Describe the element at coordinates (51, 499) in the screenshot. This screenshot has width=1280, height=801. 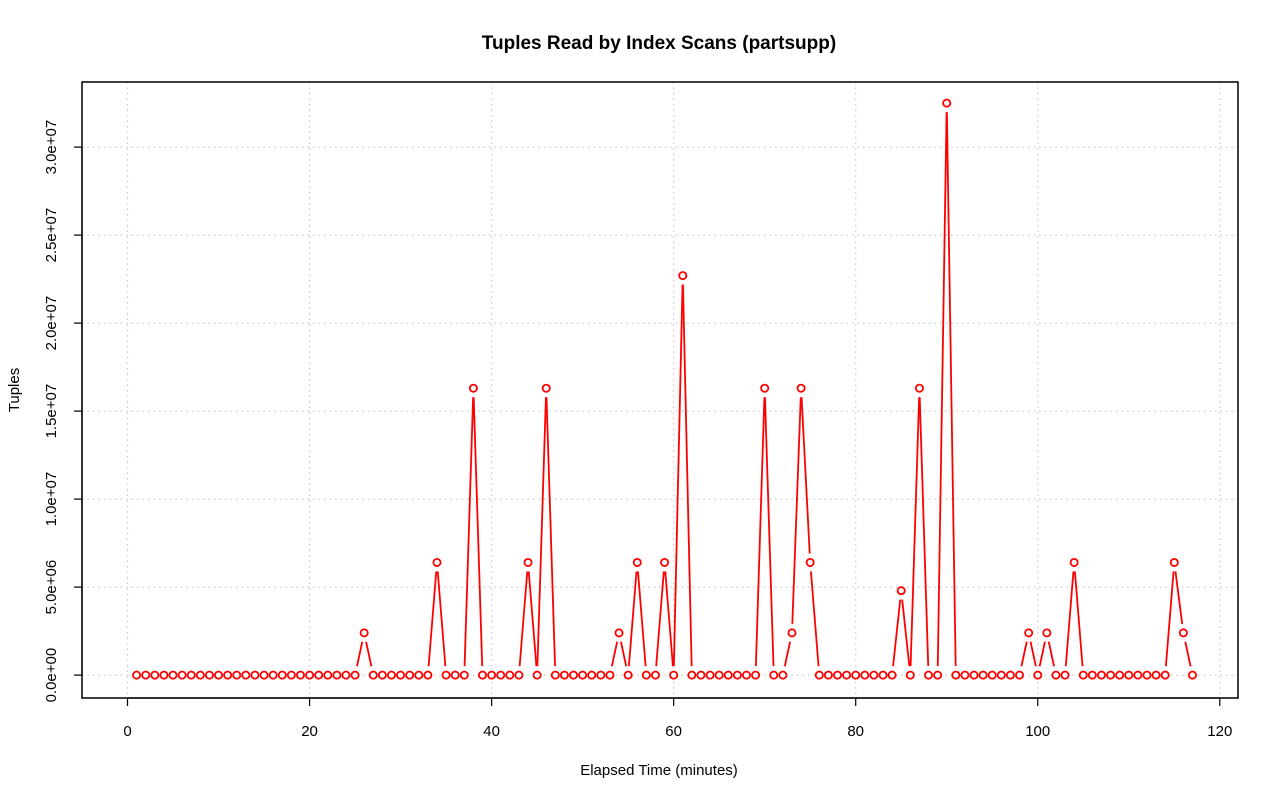
I see `y-tick-label: 1.0e+07` at that location.